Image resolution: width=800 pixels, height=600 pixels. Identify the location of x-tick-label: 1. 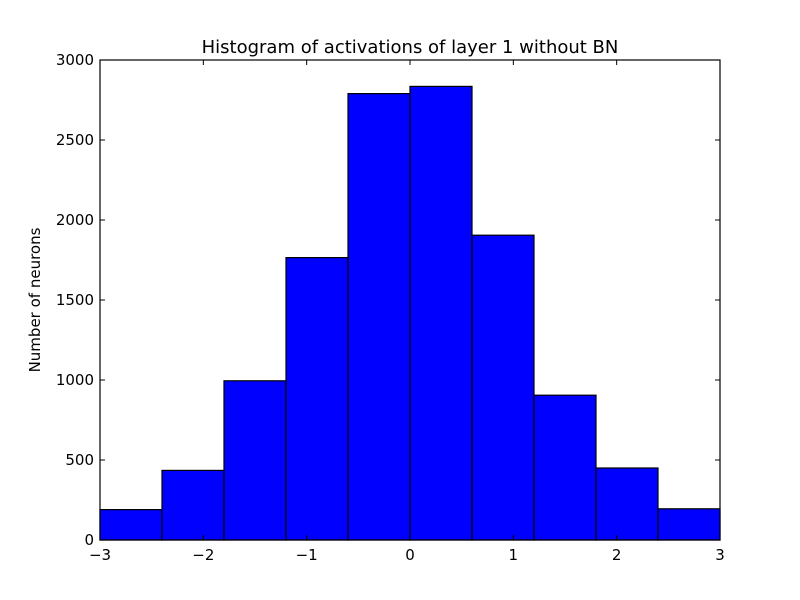
(514, 555).